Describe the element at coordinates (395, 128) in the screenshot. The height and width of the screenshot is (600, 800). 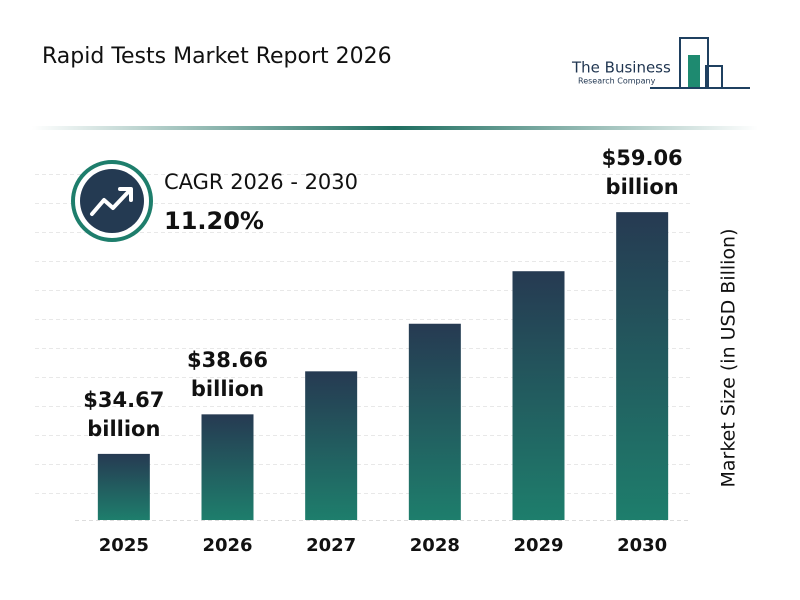
I see `separator` at that location.